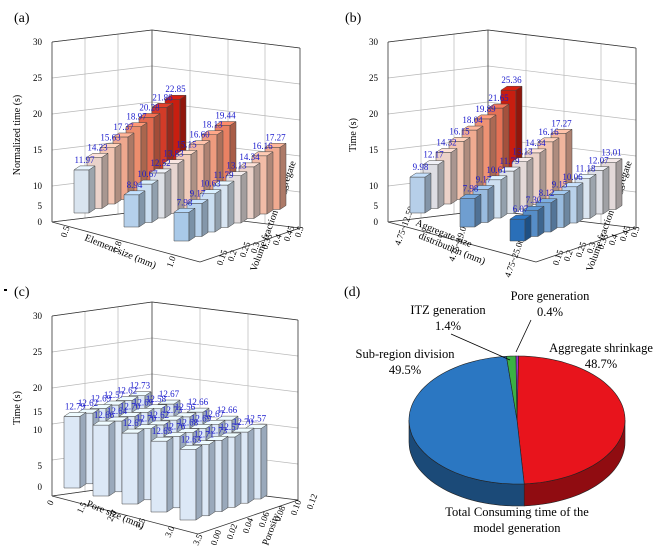 This screenshot has height=553, width=672. Describe the element at coordinates (446, 142) in the screenshot. I see `bar-value-label: 14.32` at that location.